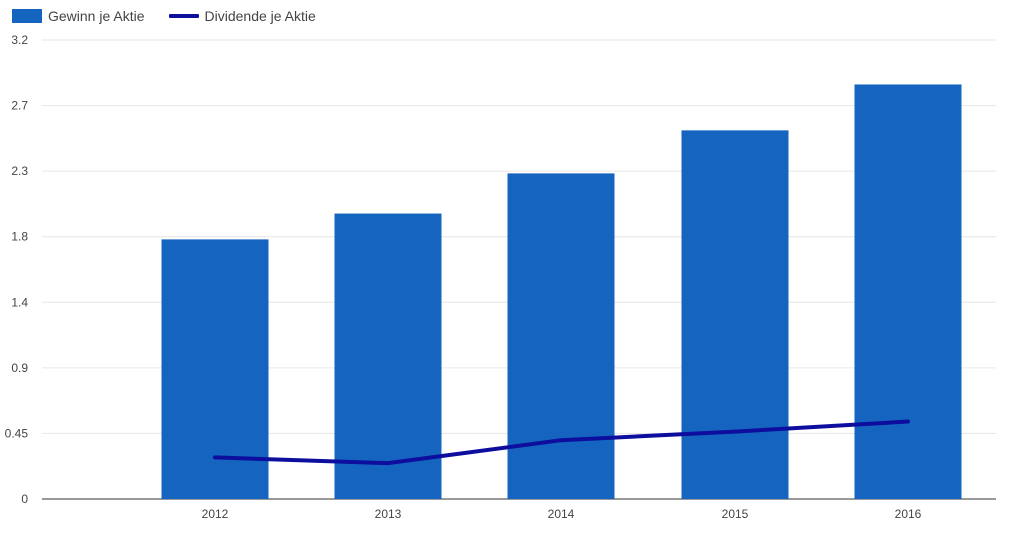  Describe the element at coordinates (19, 368) in the screenshot. I see `y-tick-label: 0.9` at that location.